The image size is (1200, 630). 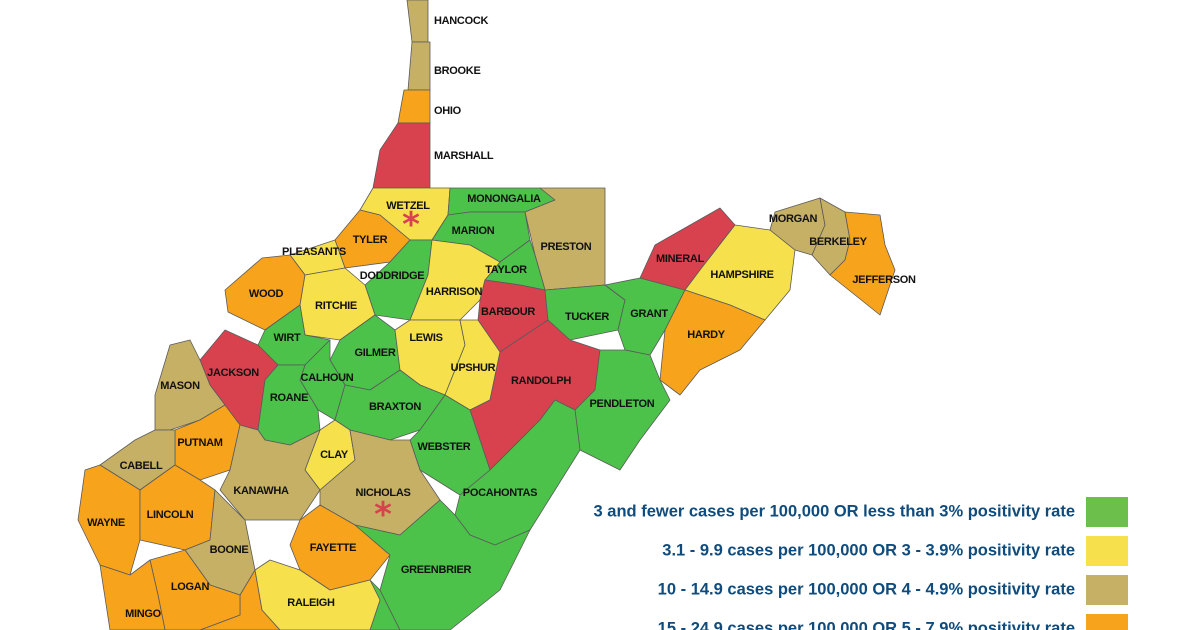 What do you see at coordinates (649, 314) in the screenshot?
I see `county-label: GRANT` at bounding box center [649, 314].